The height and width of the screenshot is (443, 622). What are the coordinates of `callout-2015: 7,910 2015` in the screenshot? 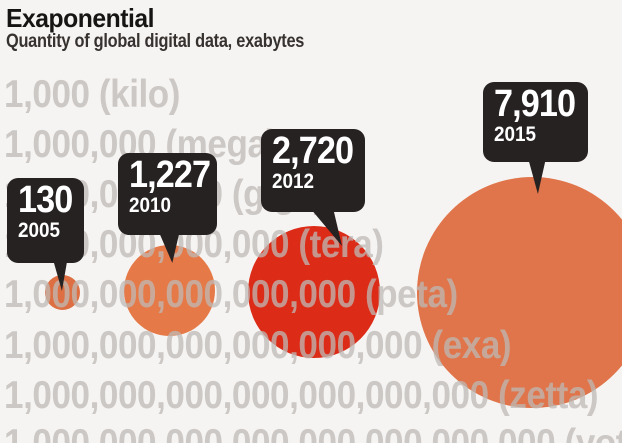 It's located at (535, 122).